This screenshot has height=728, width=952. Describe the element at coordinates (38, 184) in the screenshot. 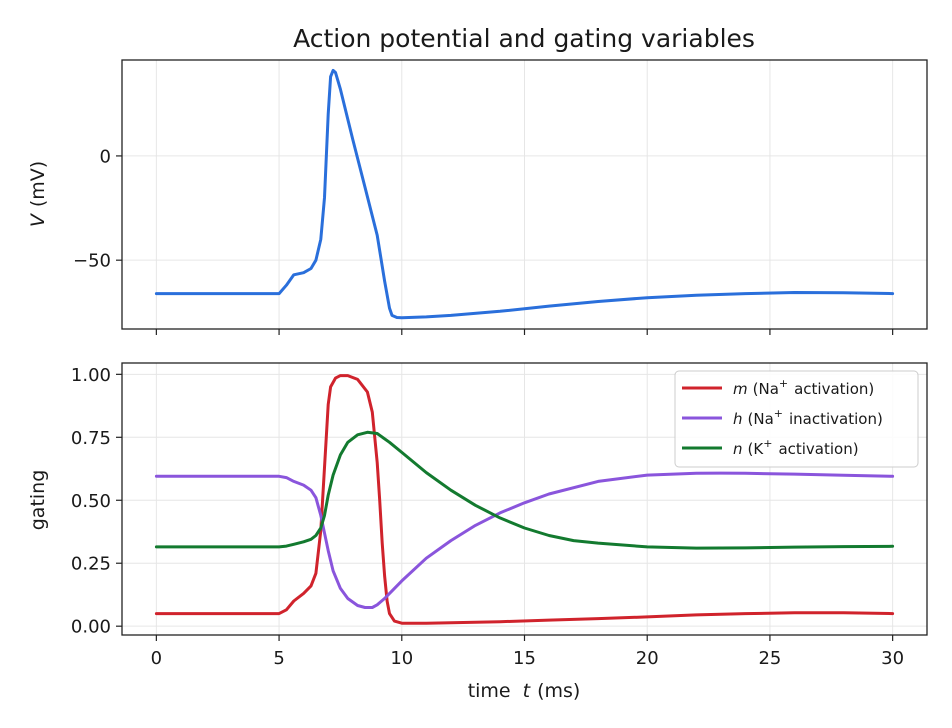

I see `voltage-ylabel-unit: (mV)` at that location.